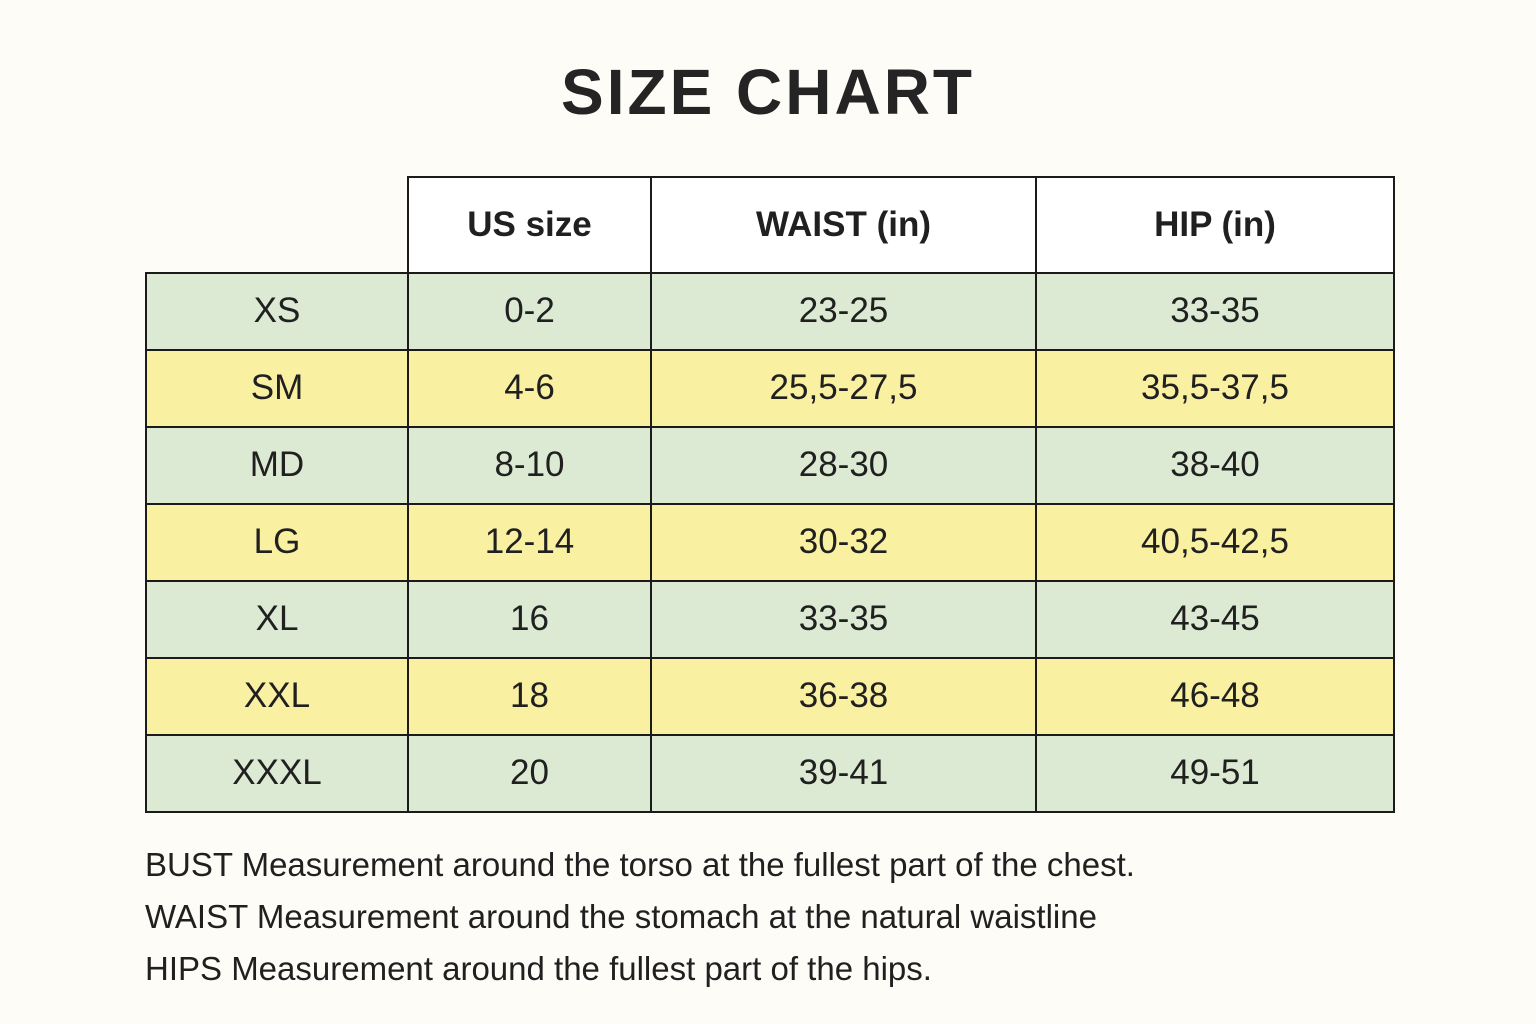 The width and height of the screenshot is (1536, 1024). I want to click on header-row: US size WAIST (in) HIP (in), so click(770, 224).